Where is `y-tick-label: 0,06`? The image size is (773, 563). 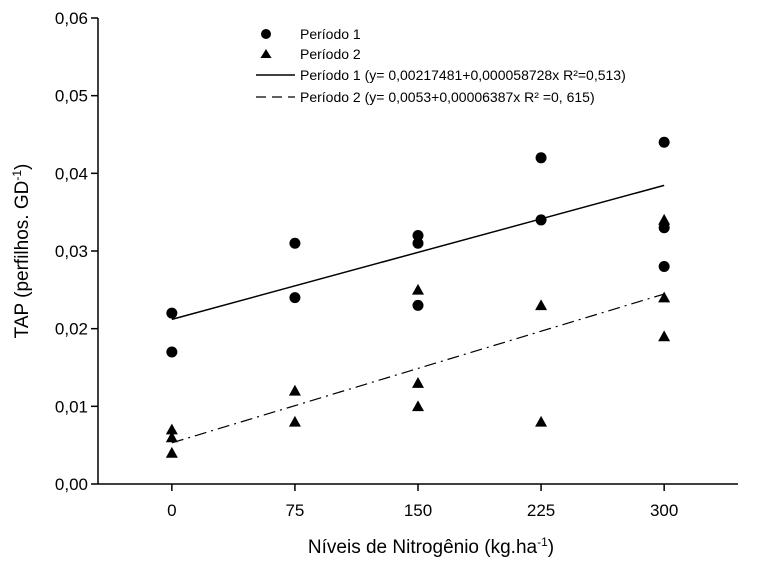
y-tick-label: 0,06 is located at coordinates (71, 18).